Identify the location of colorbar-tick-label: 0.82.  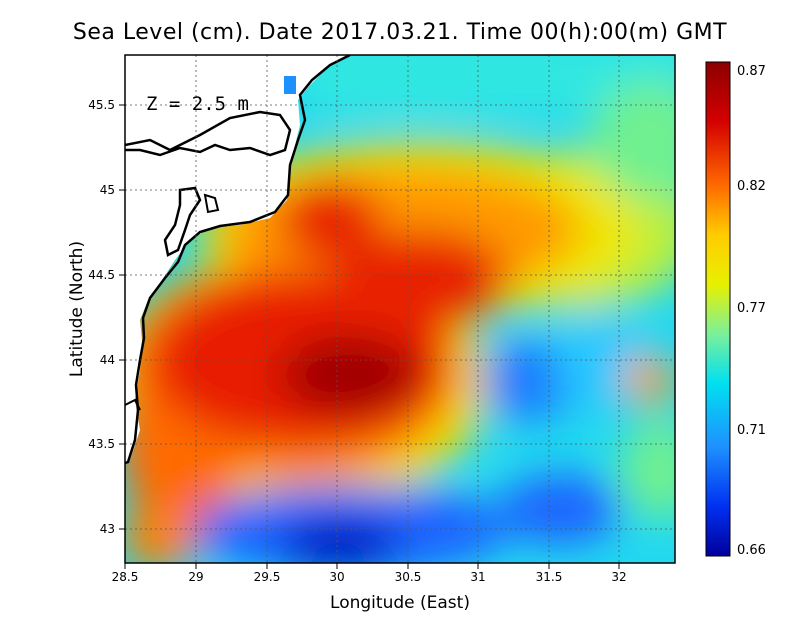
(751, 186).